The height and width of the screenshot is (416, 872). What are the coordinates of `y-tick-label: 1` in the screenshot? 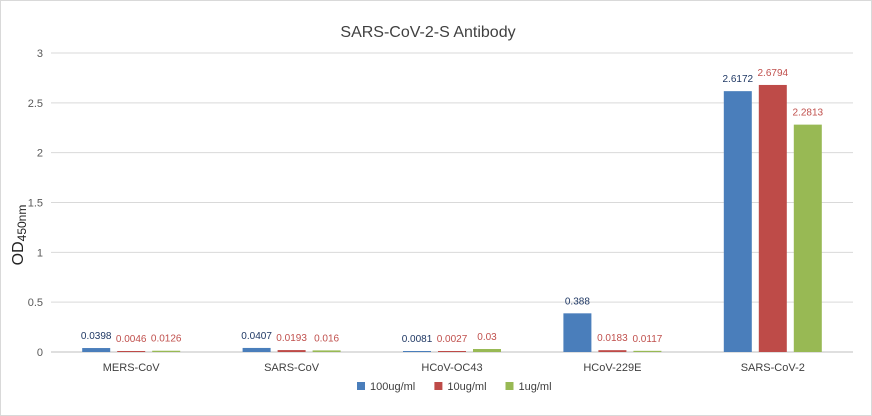 It's located at (40, 253).